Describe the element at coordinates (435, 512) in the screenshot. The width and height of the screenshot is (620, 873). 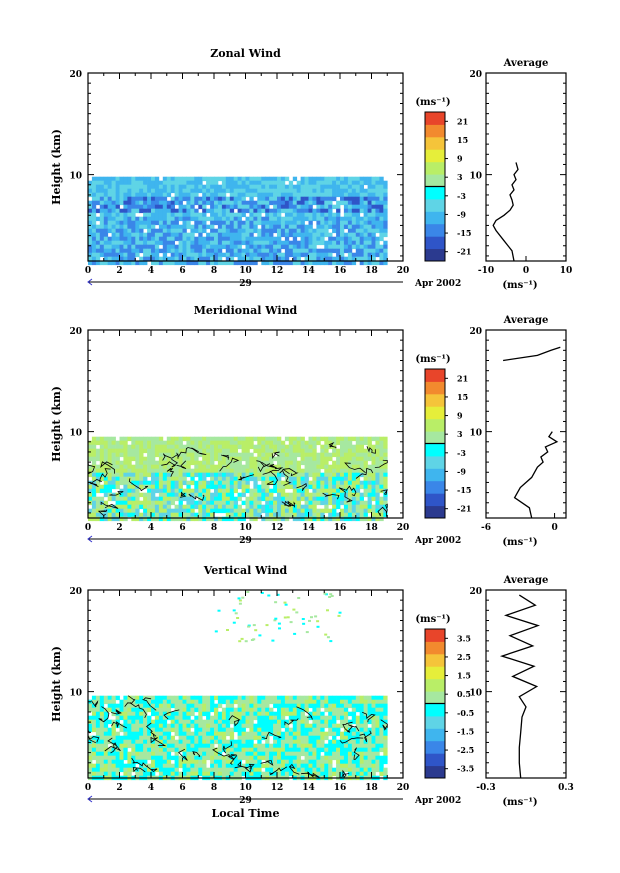
I see `colorbar-segment` at that location.